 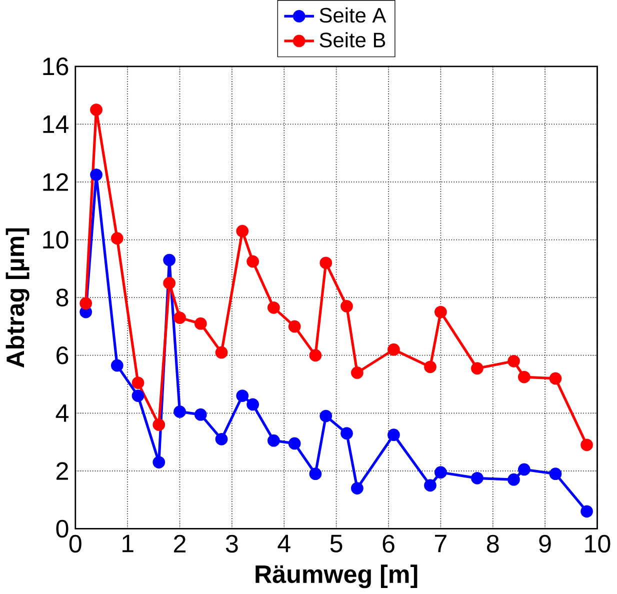 What do you see at coordinates (62, 355) in the screenshot?
I see `y-tick-label: 6` at bounding box center [62, 355].